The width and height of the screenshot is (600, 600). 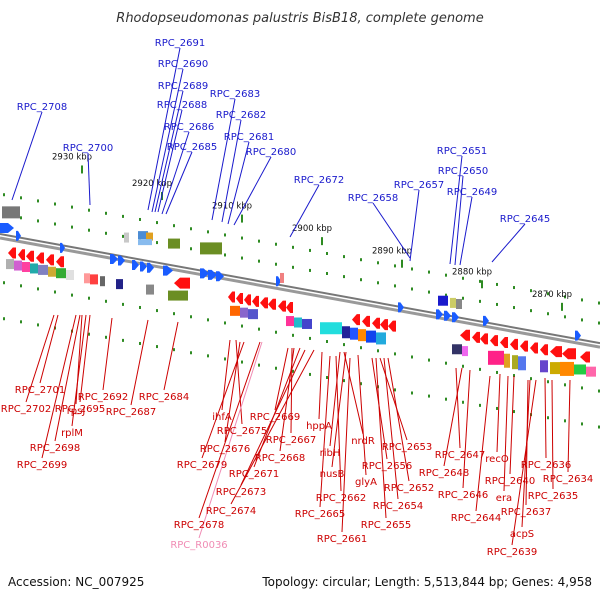 I want to click on bottom-gene-label: RPC_2687, so click(x=131, y=412).